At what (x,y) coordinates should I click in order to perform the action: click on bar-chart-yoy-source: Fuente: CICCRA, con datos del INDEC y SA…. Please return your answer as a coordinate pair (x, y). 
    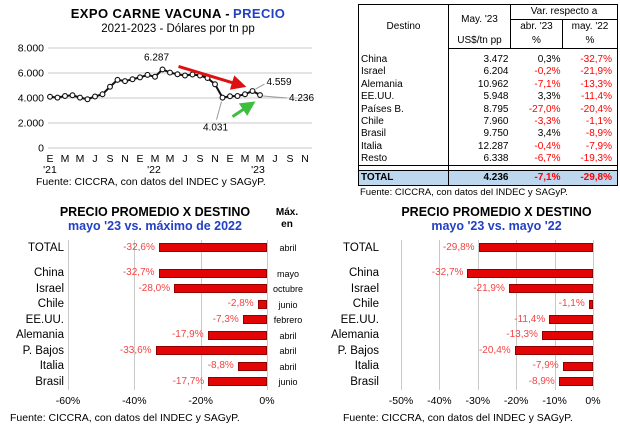
    Looking at the image, I should click on (458, 418).